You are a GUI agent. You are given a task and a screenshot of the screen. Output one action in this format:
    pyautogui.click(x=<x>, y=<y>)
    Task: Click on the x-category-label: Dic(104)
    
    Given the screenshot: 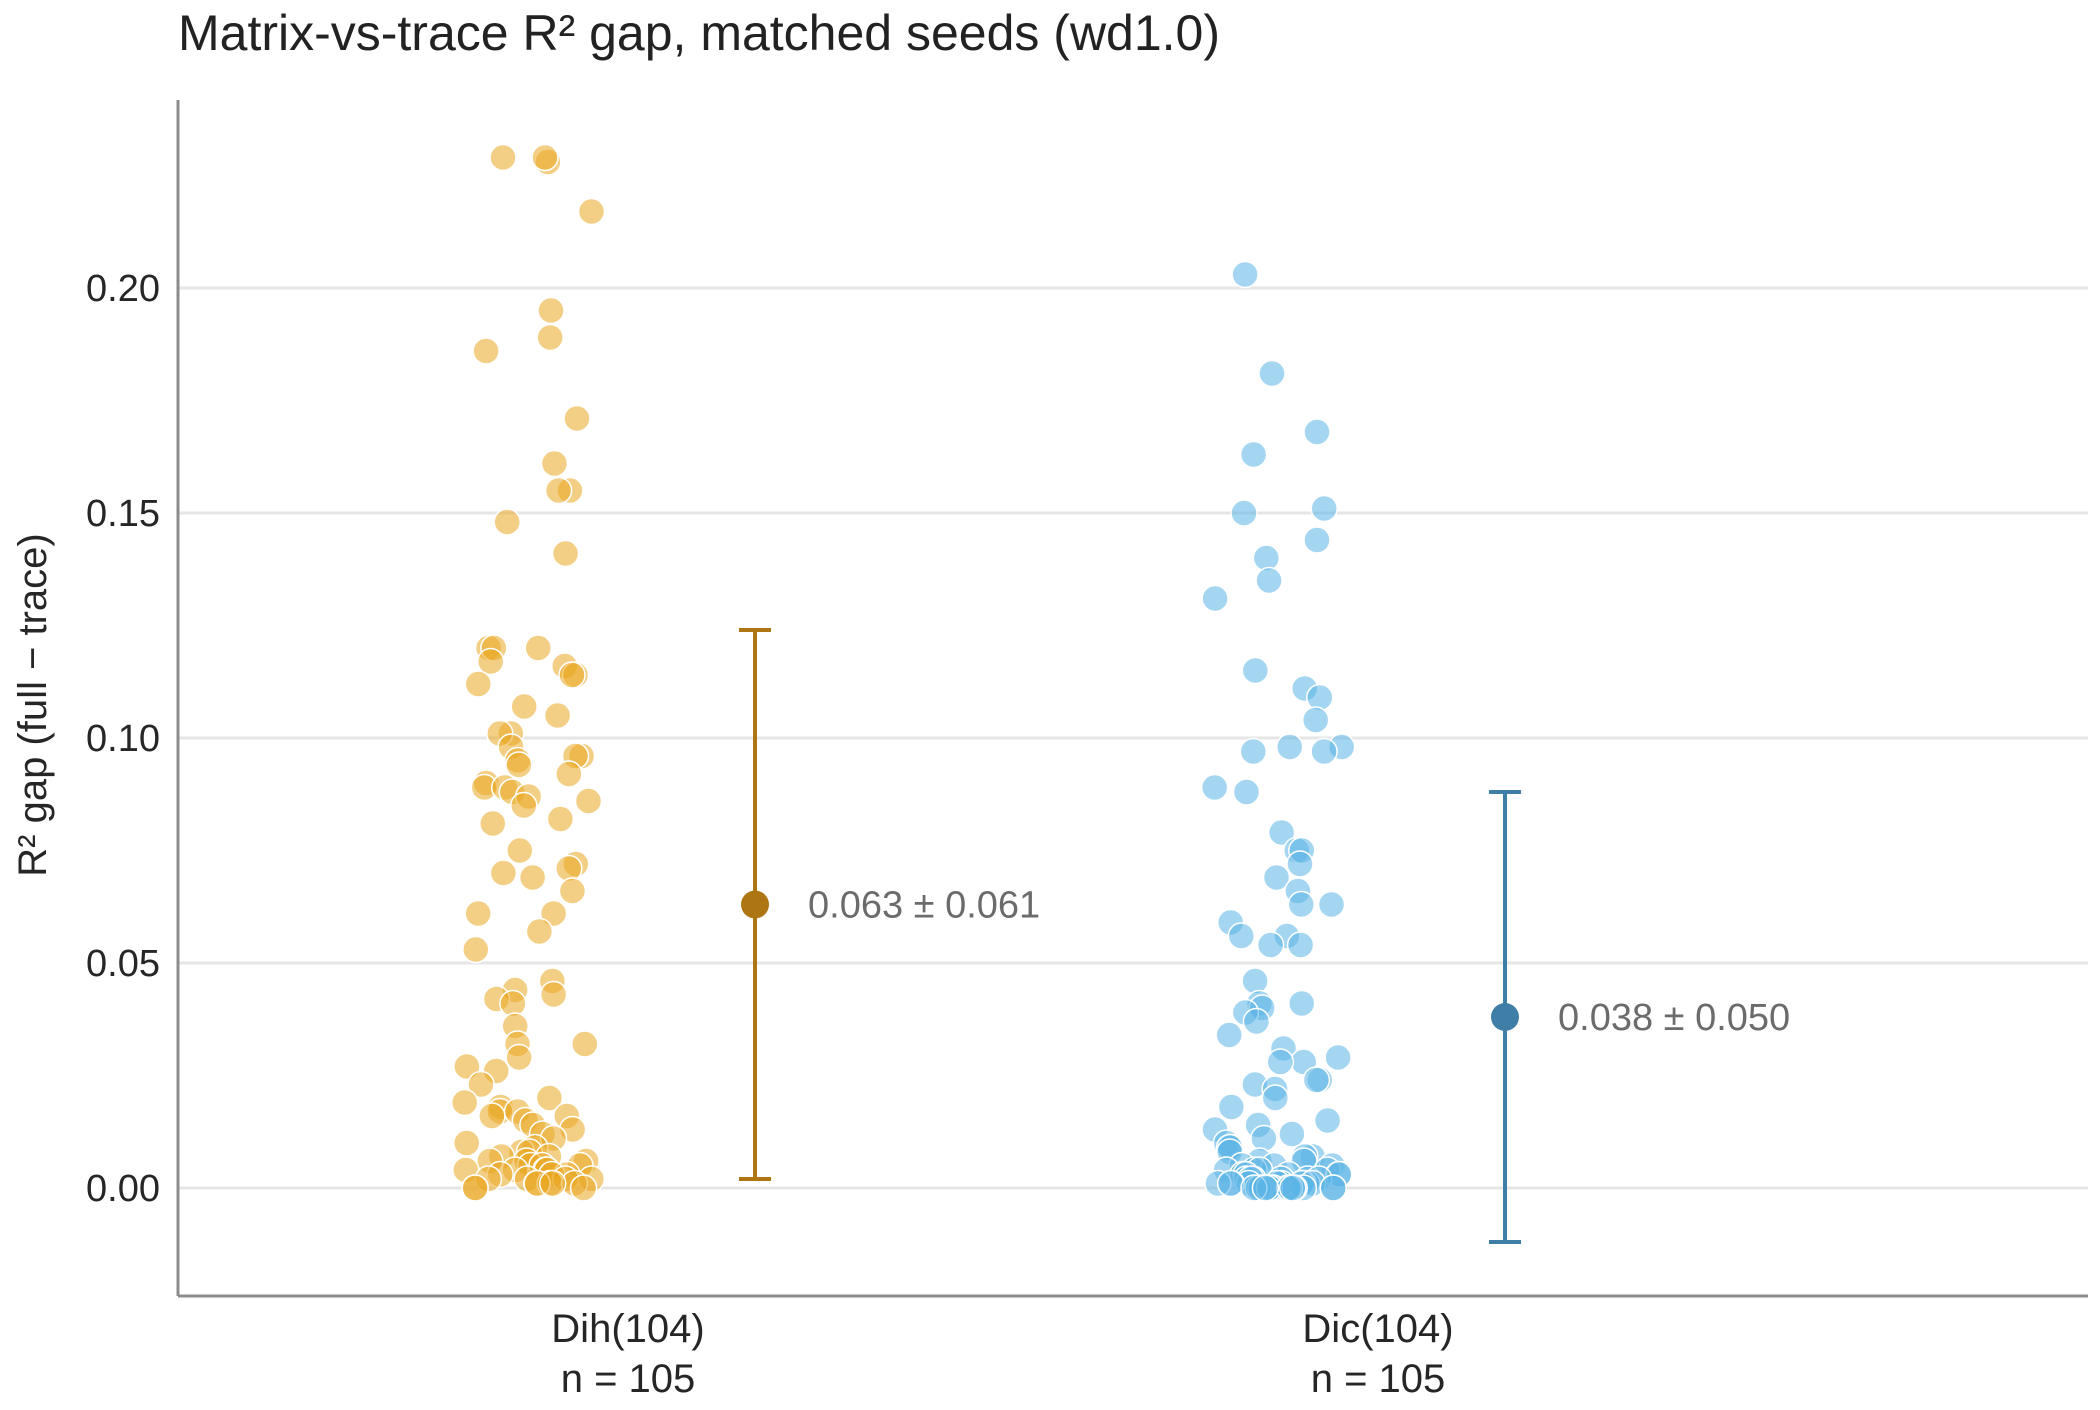 What is the action you would take?
    pyautogui.click(x=1377, y=1329)
    